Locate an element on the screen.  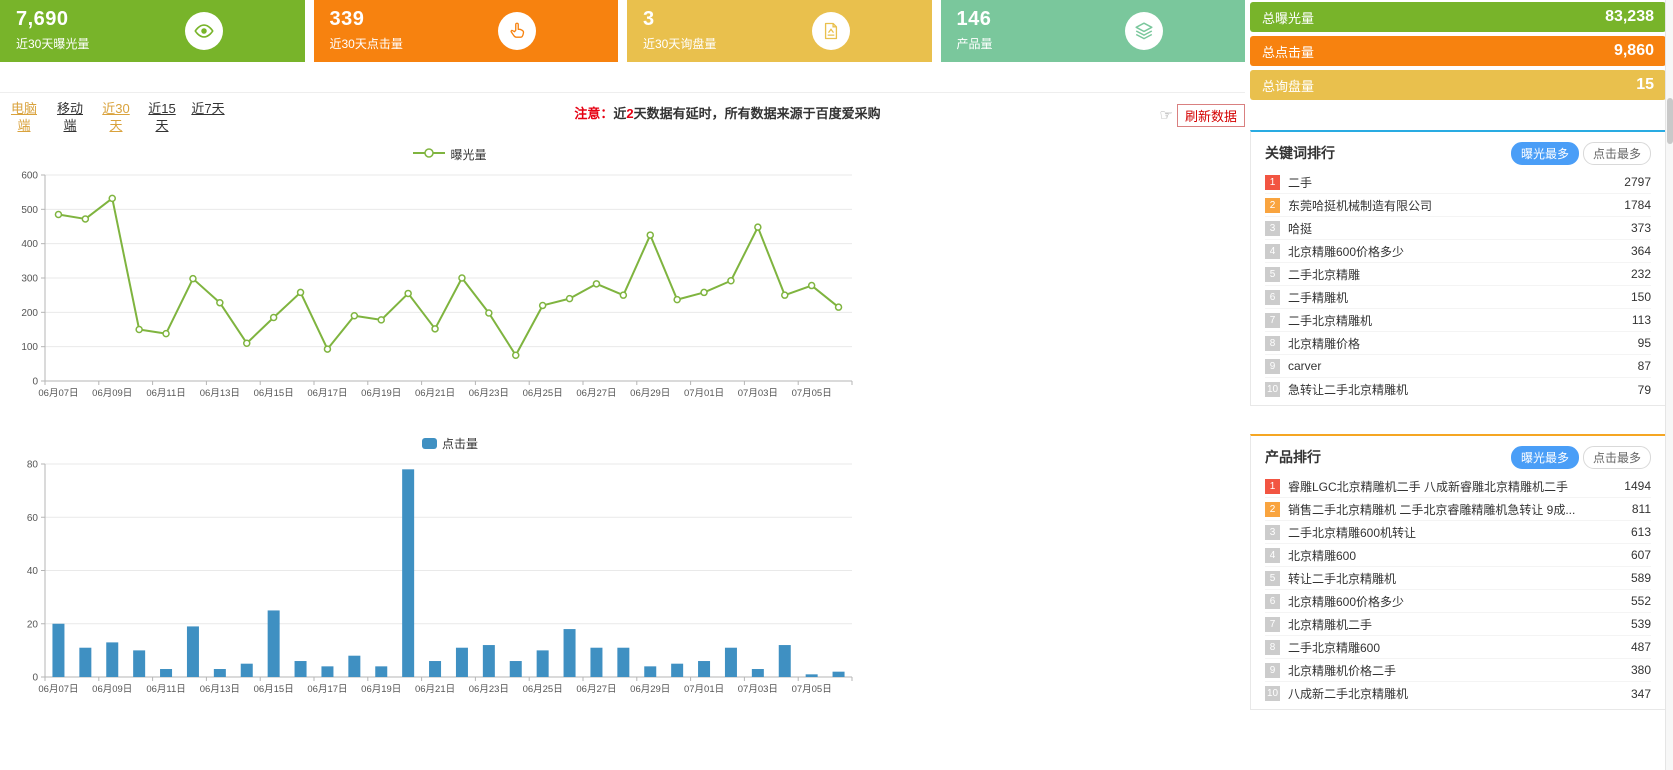
svg-text: 40 is located at coordinates (33, 571).